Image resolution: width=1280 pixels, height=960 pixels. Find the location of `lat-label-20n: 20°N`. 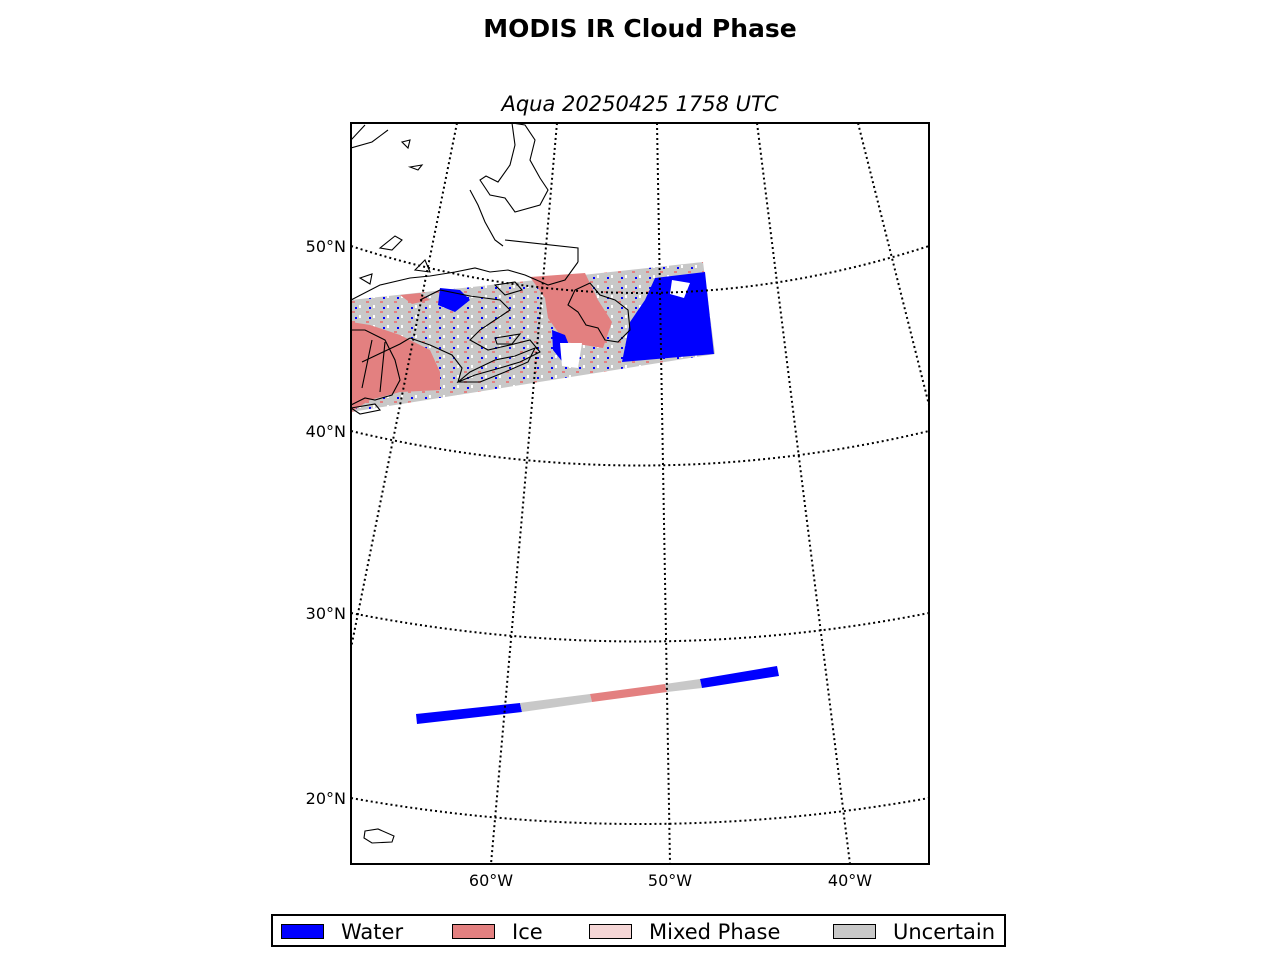

lat-label-20n: 20°N is located at coordinates (326, 798).